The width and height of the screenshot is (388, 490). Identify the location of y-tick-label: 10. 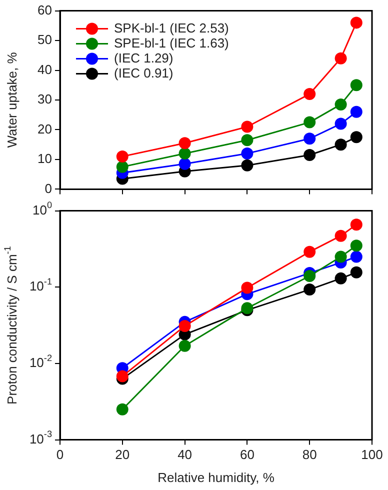
(45, 158).